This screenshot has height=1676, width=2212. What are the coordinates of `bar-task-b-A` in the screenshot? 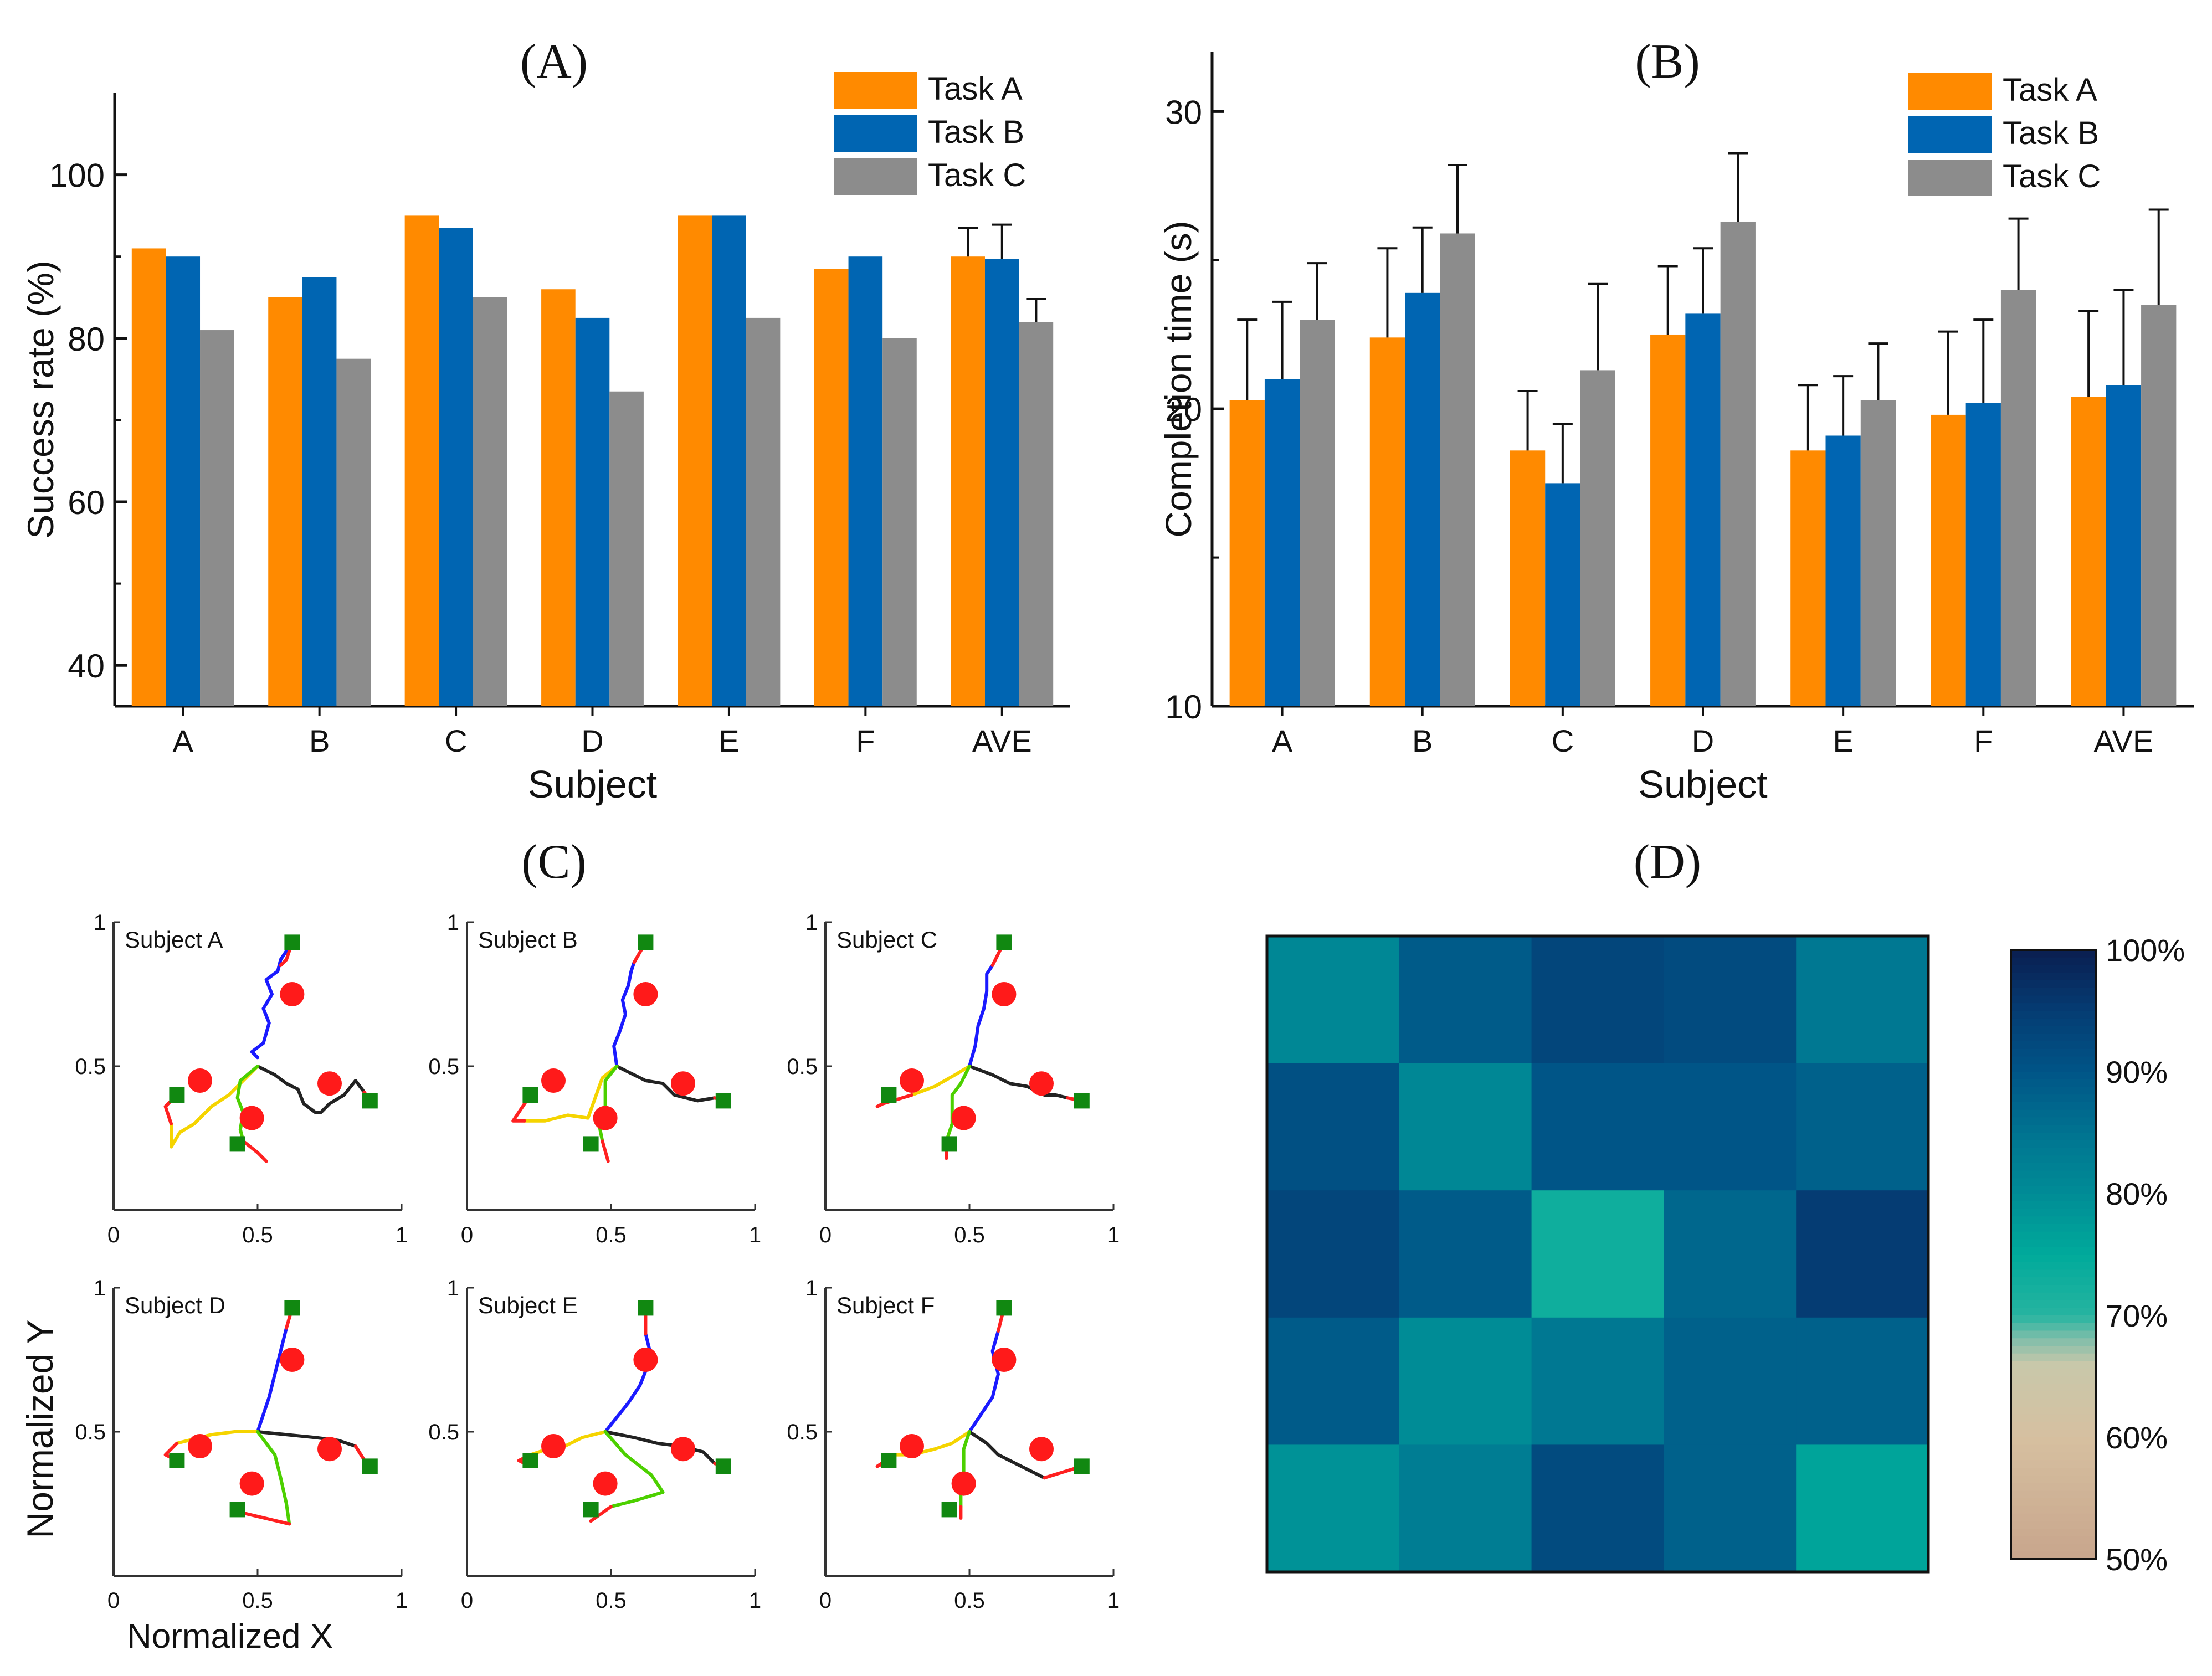 It's located at (183, 481).